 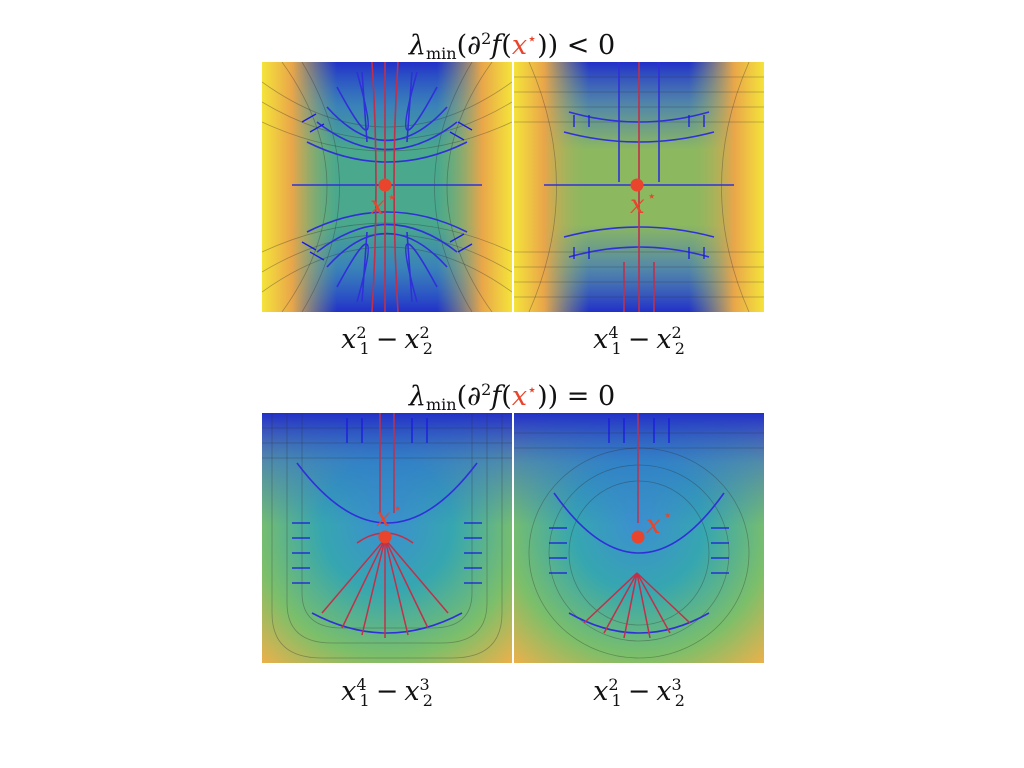 I want to click on caption-tl: x21− x22, so click(x=387, y=341).